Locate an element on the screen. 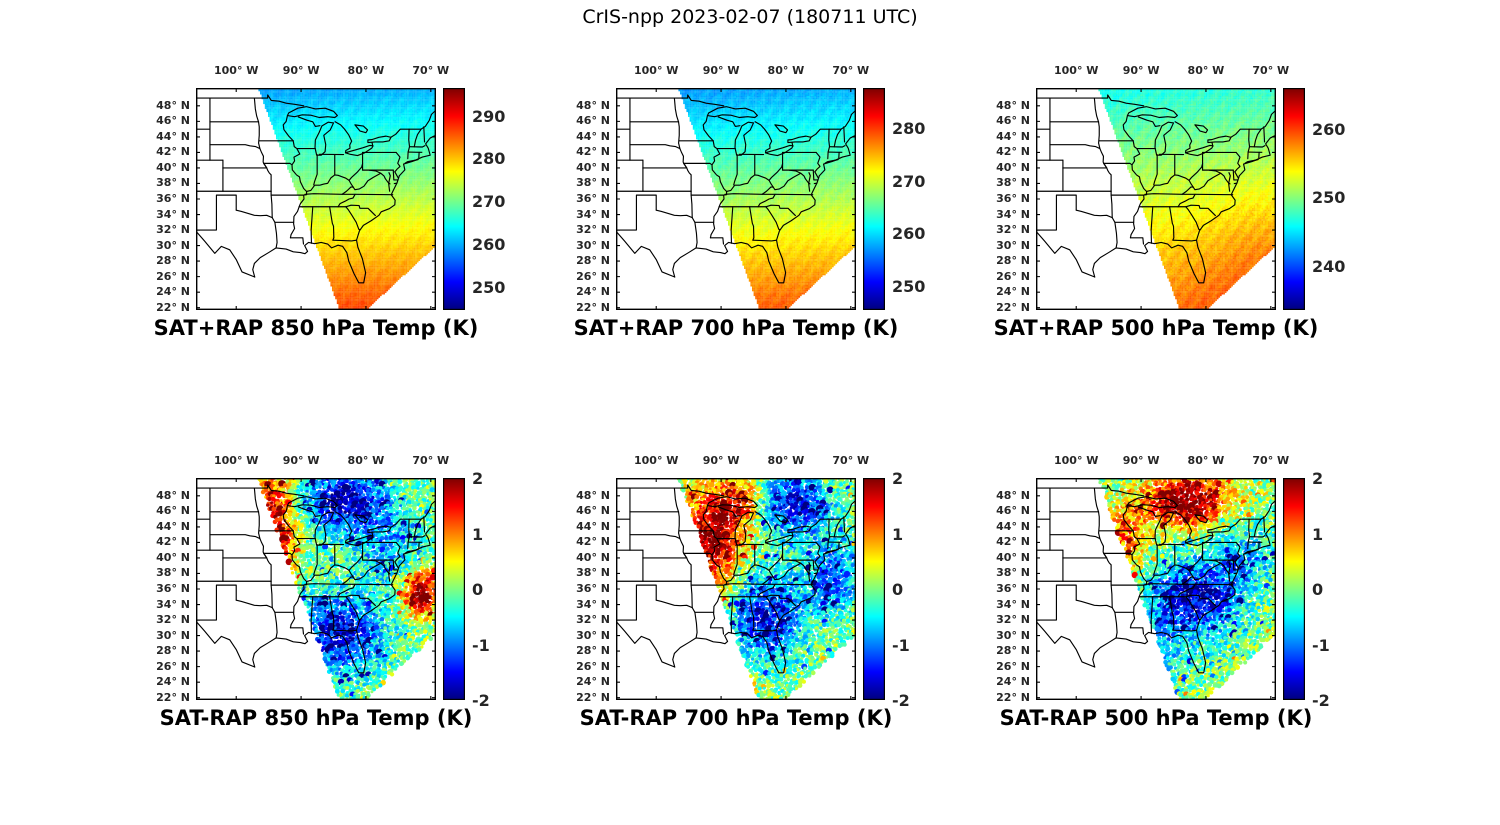 This screenshot has height=825, width=1500. colorbar-tick-label: 280 is located at coordinates (909, 128).